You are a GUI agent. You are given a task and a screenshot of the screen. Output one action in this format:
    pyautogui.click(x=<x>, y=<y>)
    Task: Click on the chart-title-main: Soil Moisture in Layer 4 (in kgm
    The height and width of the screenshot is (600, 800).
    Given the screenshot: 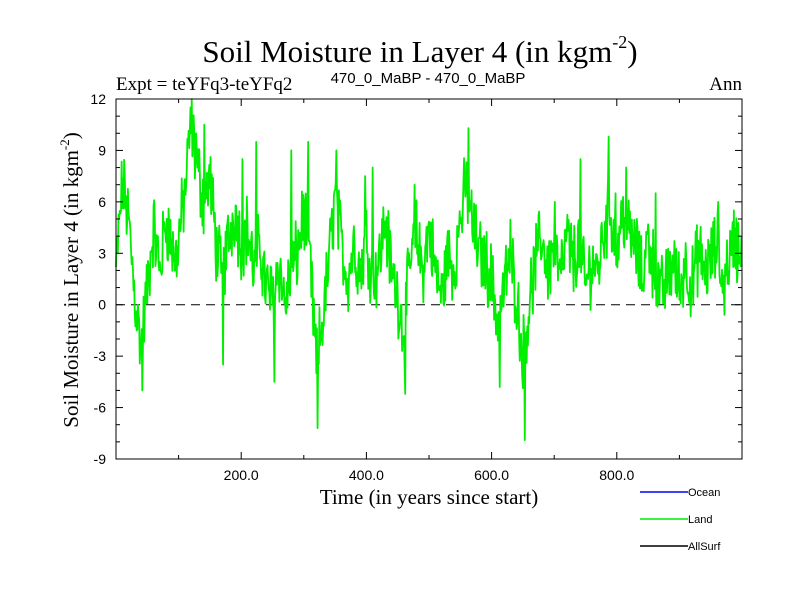 What is the action you would take?
    pyautogui.click(x=407, y=51)
    